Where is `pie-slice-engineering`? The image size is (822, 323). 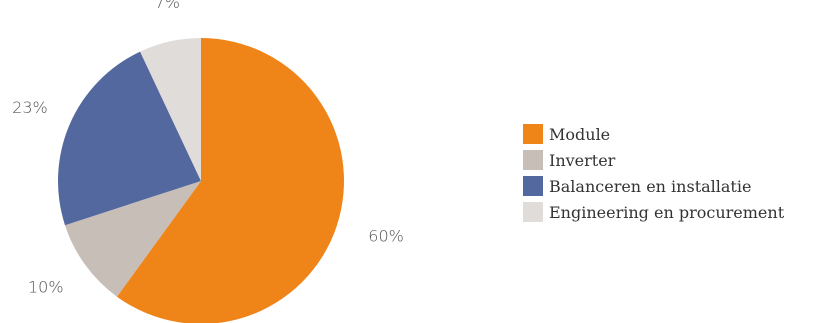 pie-slice-engineering is located at coordinates (170, 109).